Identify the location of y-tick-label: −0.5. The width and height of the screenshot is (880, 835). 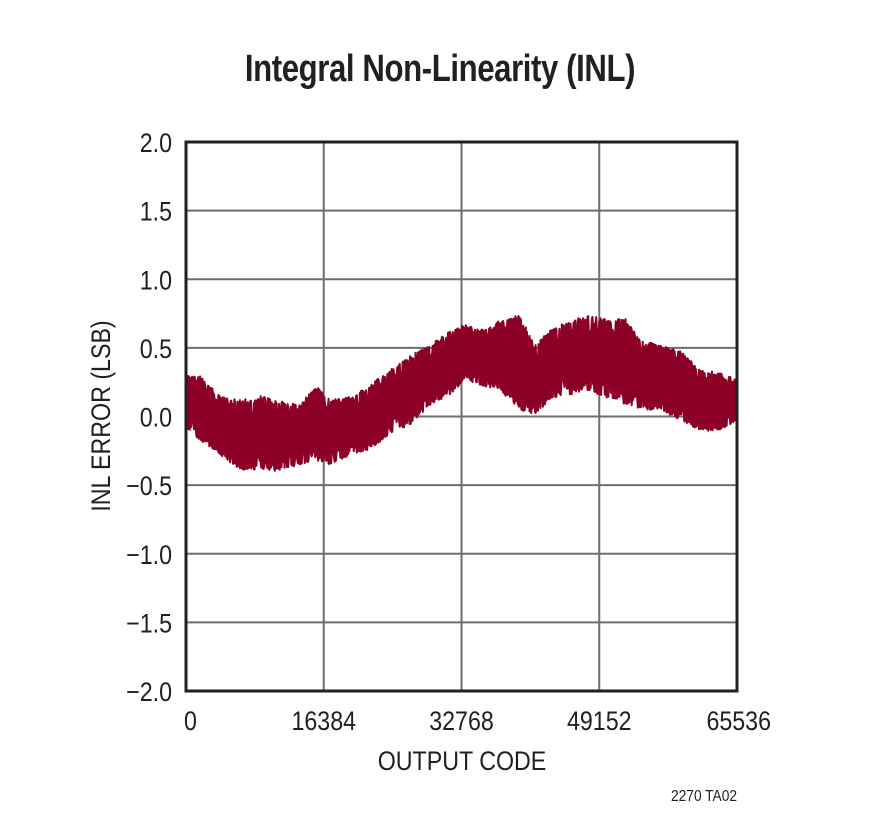
(149, 487).